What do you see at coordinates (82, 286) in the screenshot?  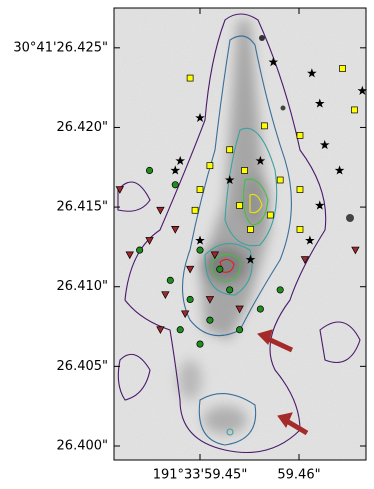 I see `y-tick-label: 26.410"` at bounding box center [82, 286].